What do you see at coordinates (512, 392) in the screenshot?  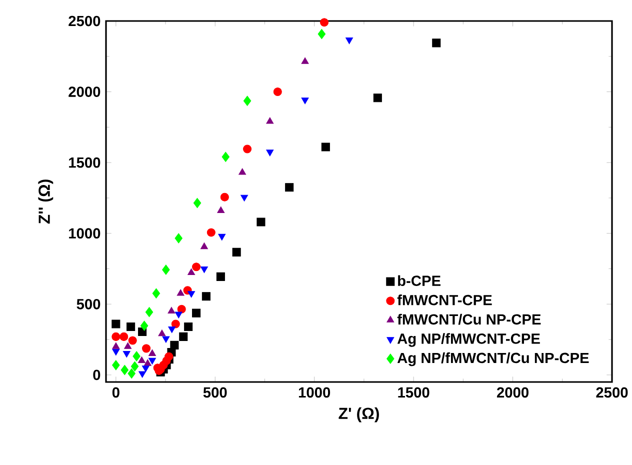 I see `x-tick-label: 2000` at bounding box center [512, 392].